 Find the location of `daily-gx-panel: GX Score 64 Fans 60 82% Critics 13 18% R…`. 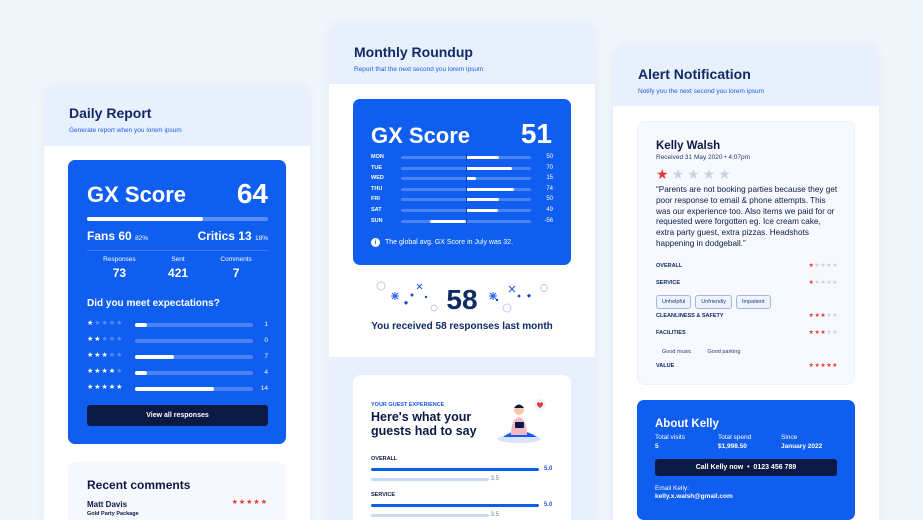

daily-gx-panel: GX Score 64 Fans 60 82% Critics 13 18% R… is located at coordinates (177, 302).